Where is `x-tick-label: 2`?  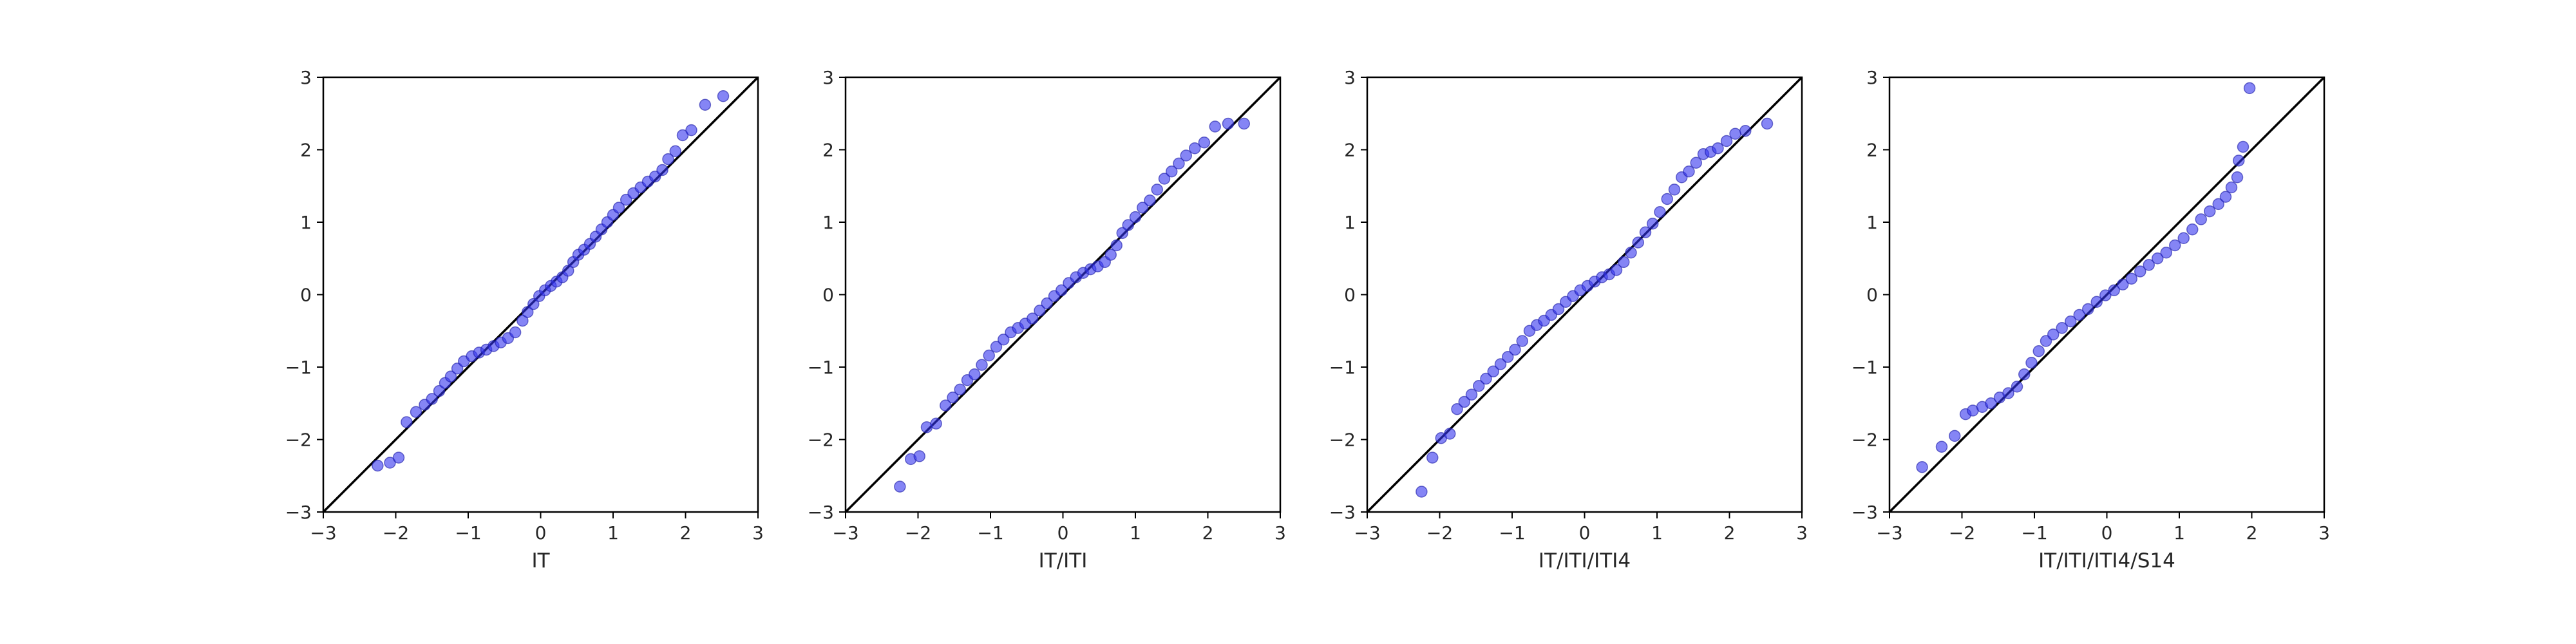 x-tick-label: 2 is located at coordinates (686, 533).